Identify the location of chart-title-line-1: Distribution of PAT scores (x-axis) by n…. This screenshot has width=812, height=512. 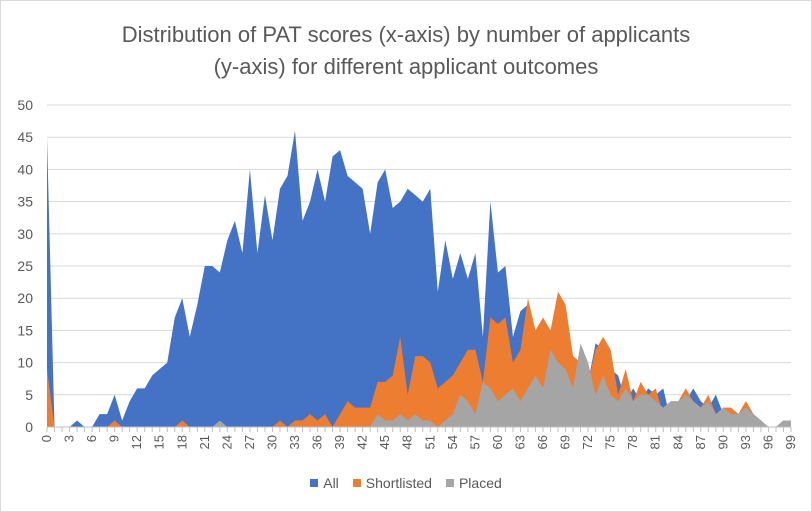
(406, 34).